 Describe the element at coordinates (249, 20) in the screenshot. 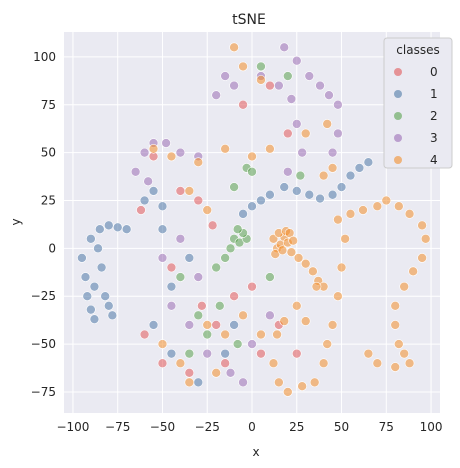

I see `chart-title: tSNE` at that location.